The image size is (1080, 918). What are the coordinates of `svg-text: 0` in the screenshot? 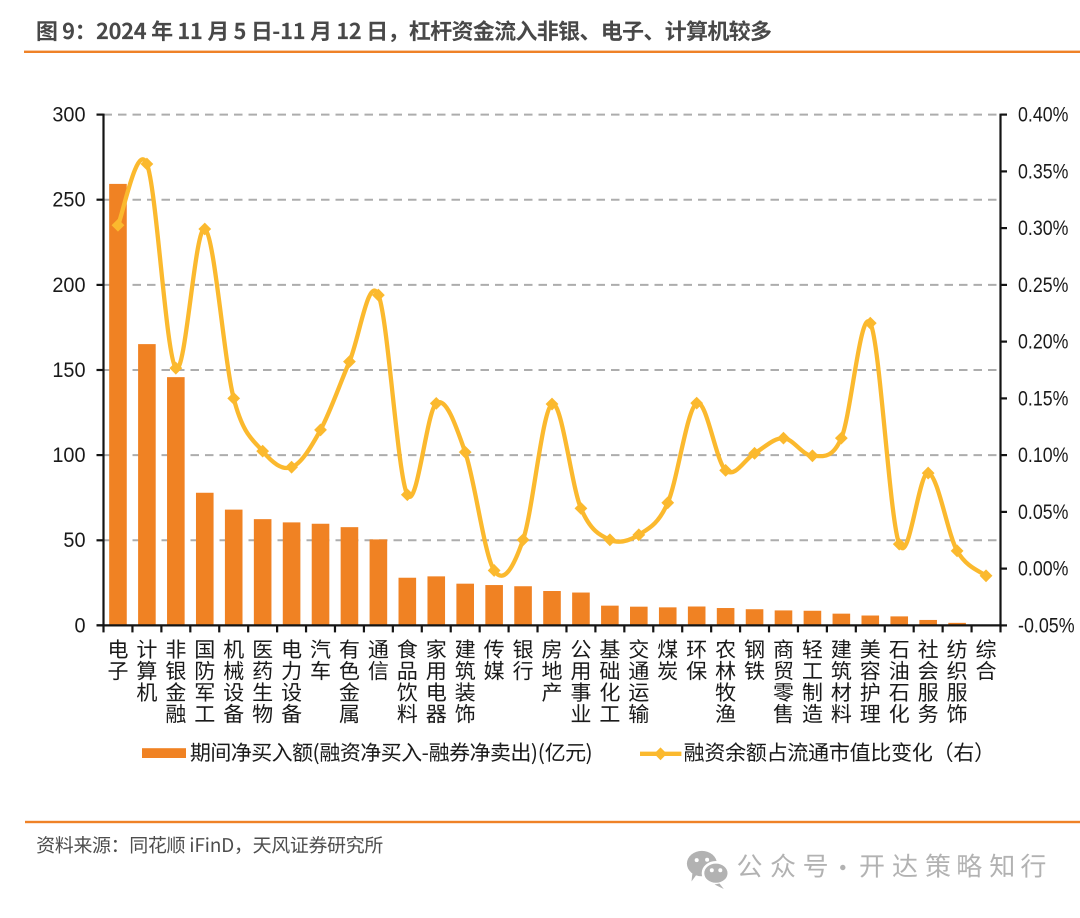 It's located at (79, 625).